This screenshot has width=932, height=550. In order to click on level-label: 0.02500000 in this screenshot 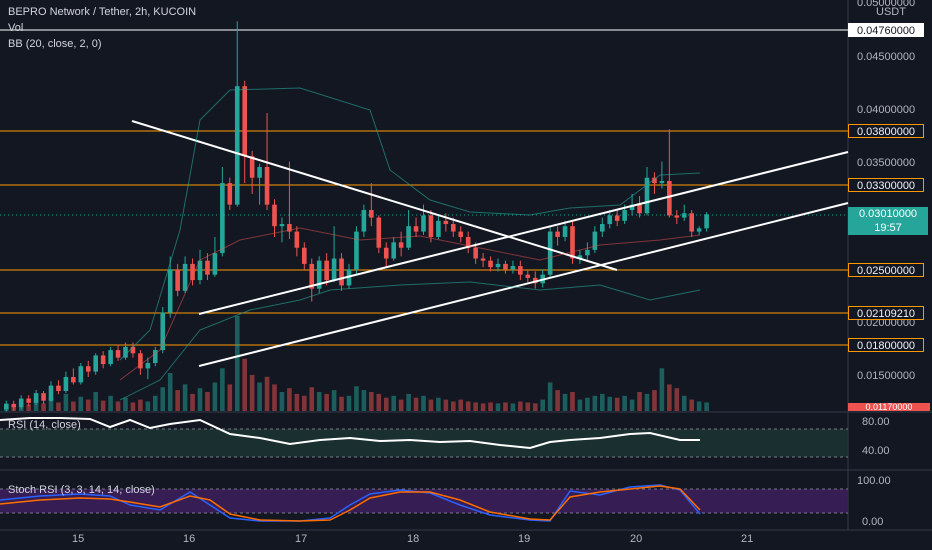, I will do `click(886, 270)`.